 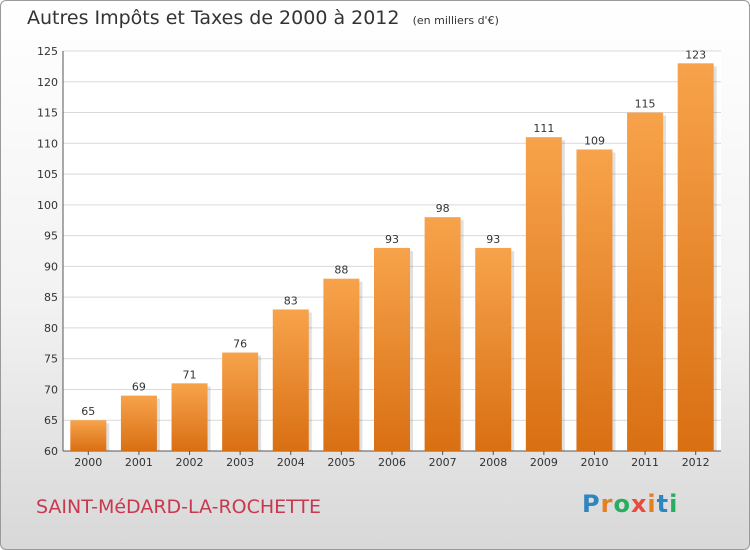 What do you see at coordinates (139, 462) in the screenshot?
I see `x-tick-label: 2001` at bounding box center [139, 462].